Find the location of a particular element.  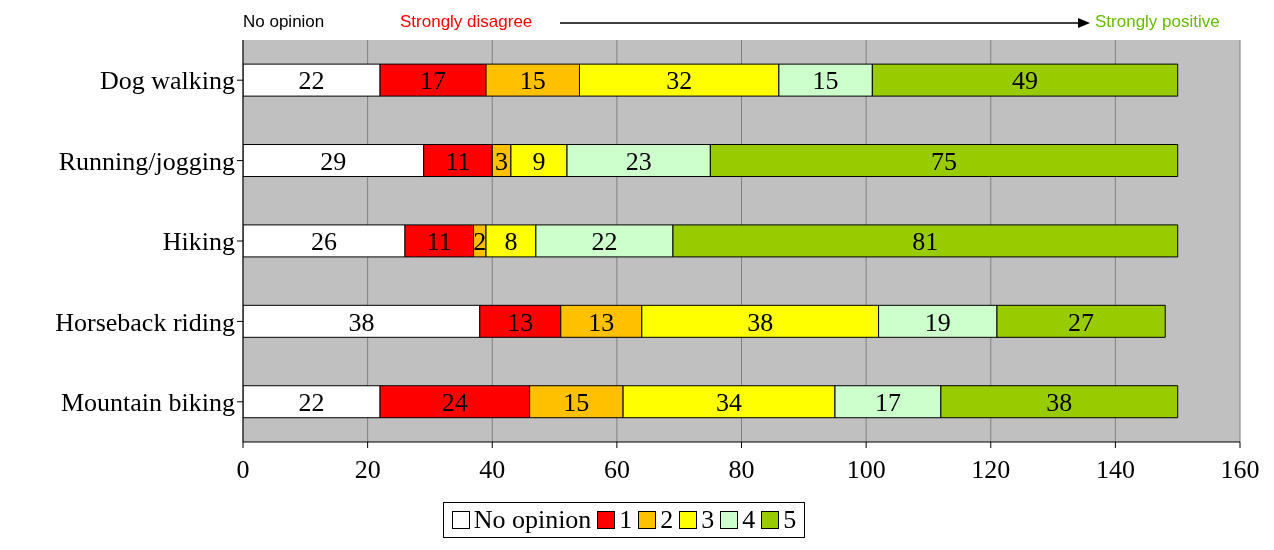

x-tick-label: 80 is located at coordinates (741, 470).